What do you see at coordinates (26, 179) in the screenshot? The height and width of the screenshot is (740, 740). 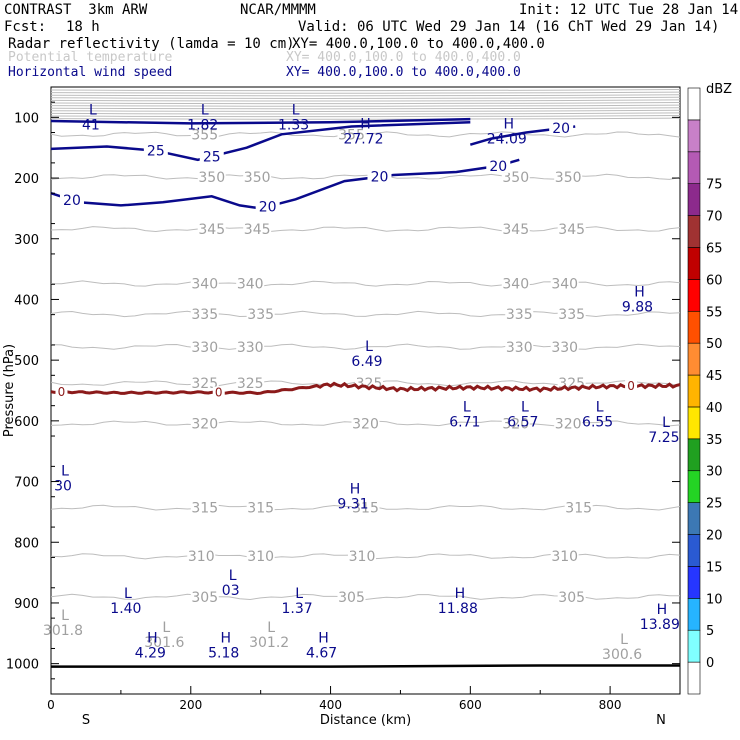 I see `y-tick-label: 200` at bounding box center [26, 179].